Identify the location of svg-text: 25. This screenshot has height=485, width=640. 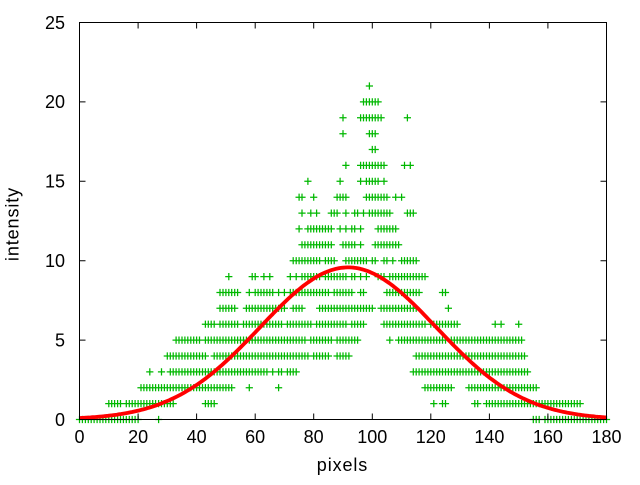
(55, 23).